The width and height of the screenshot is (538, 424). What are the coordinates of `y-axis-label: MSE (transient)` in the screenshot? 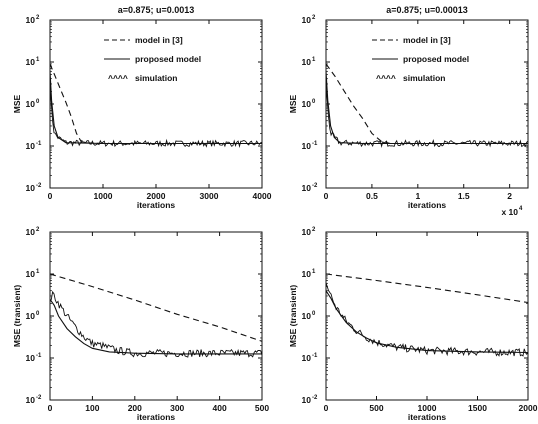 It's located at (293, 316).